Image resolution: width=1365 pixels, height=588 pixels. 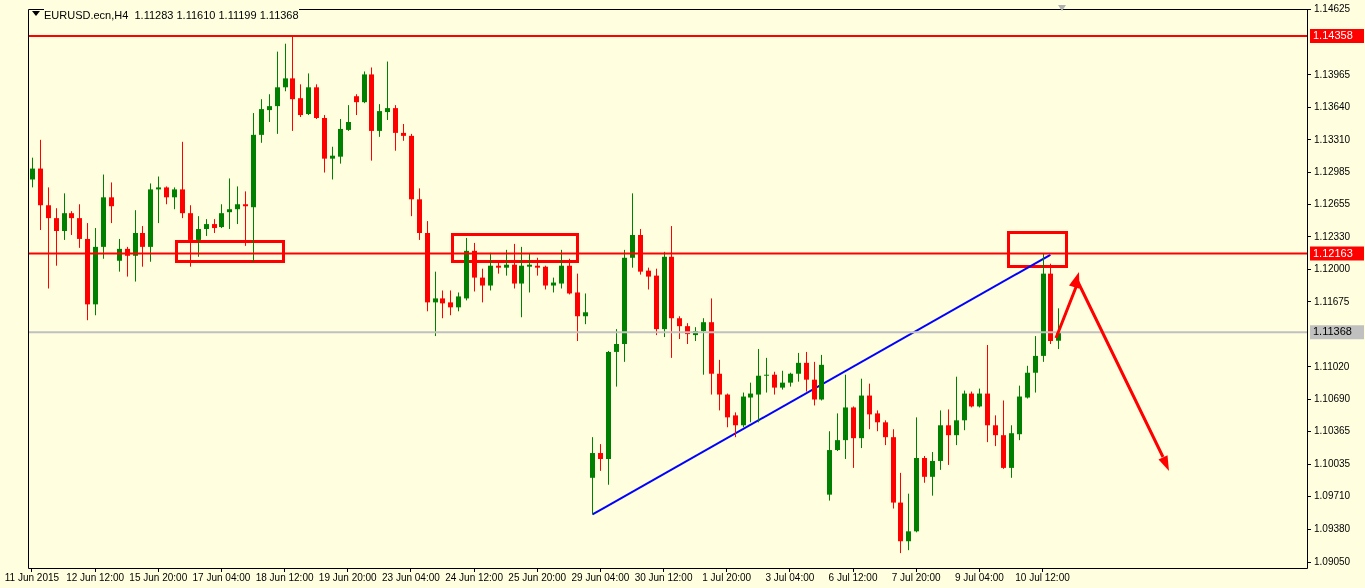 I want to click on x-tick-label: 30 Jun 12:00, so click(x=663, y=577).